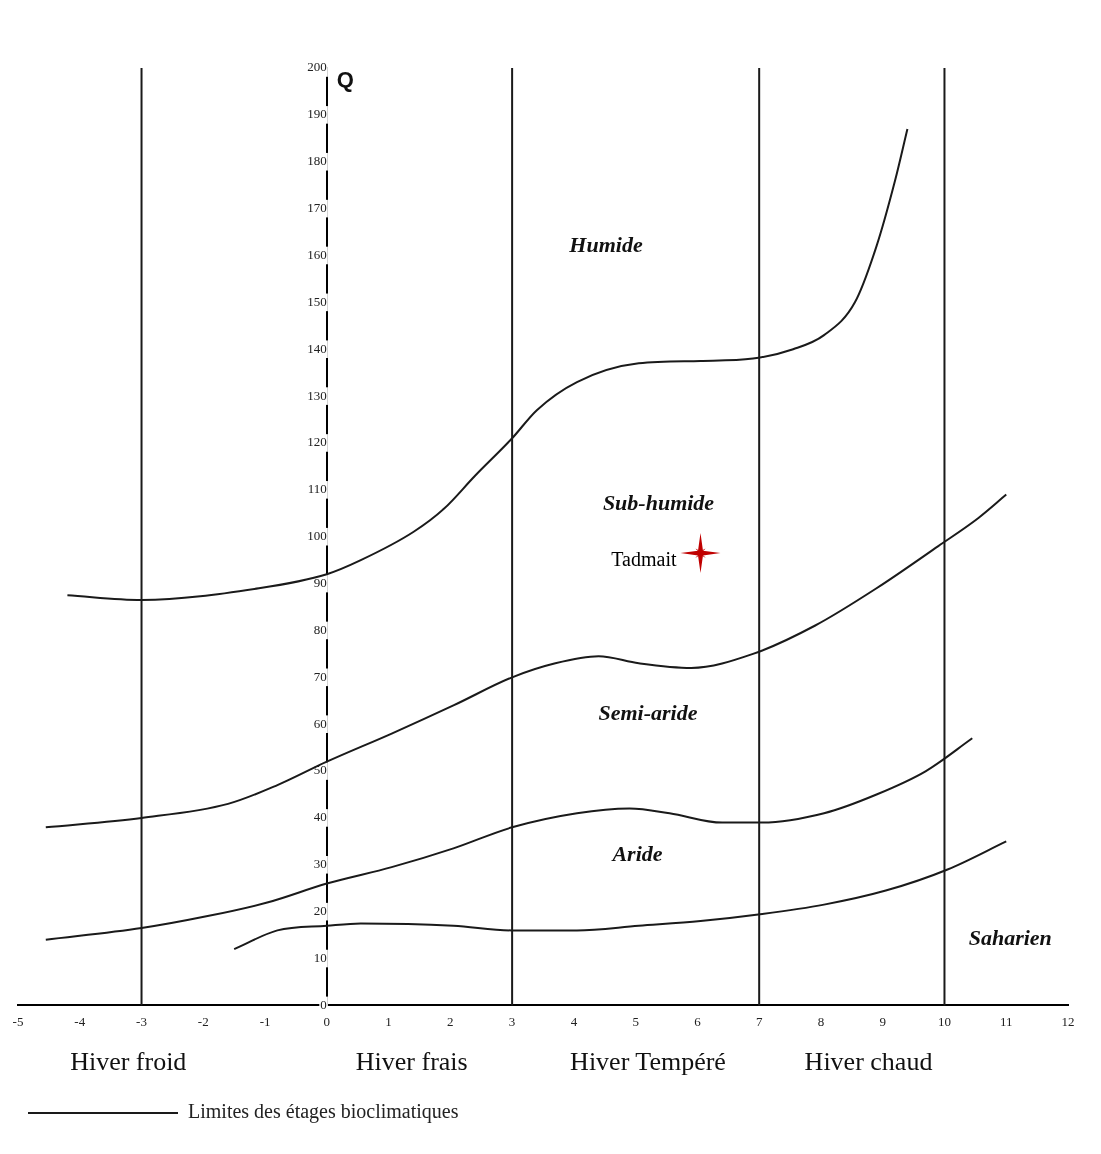  What do you see at coordinates (141, 1021) in the screenshot?
I see `x-tick-label: -3` at bounding box center [141, 1021].